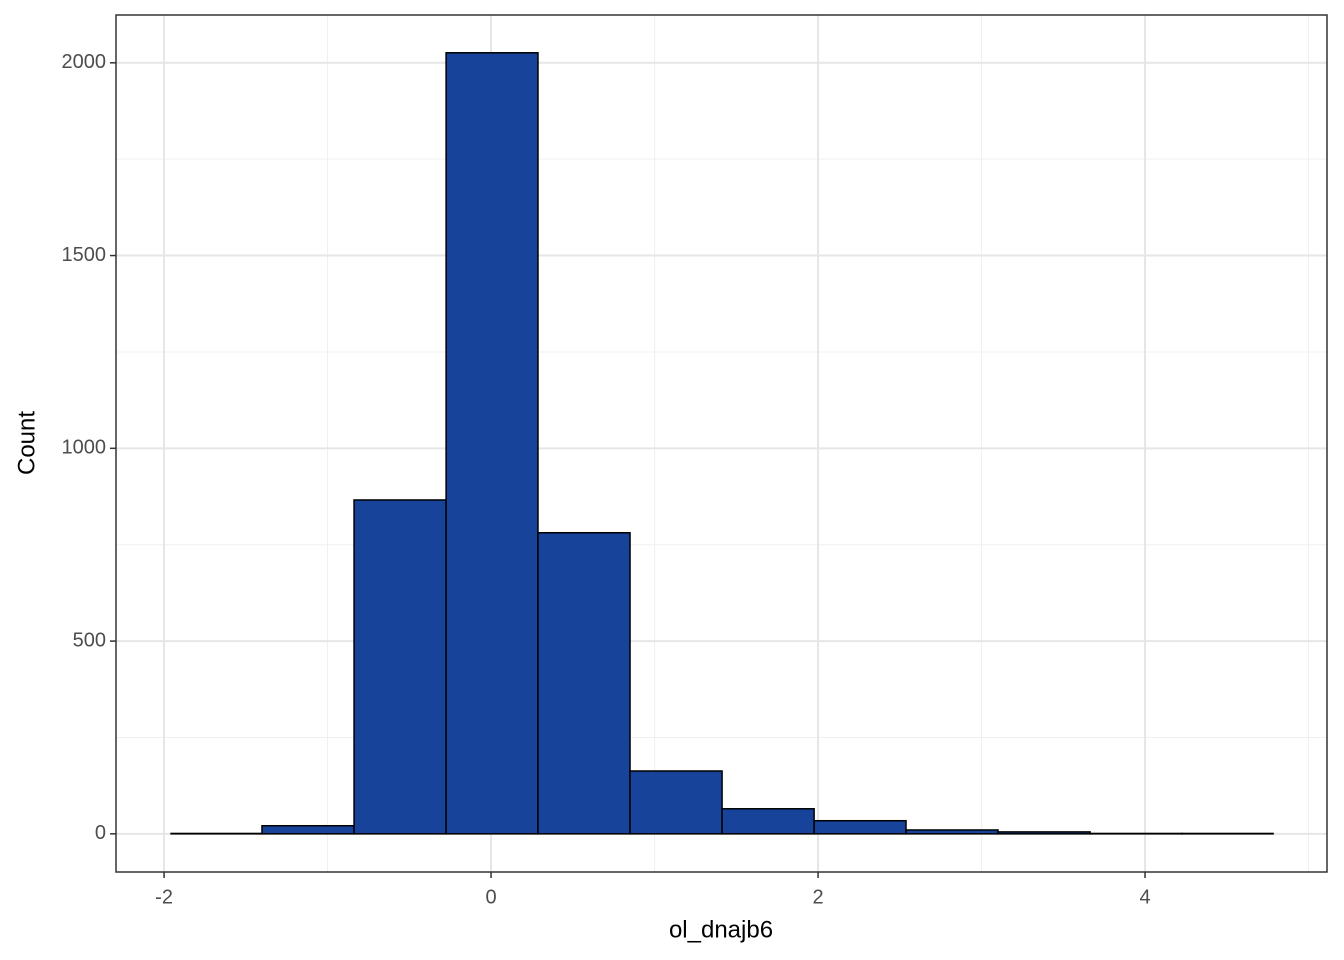  I want to click on y-tick-label: 500, so click(89, 640).